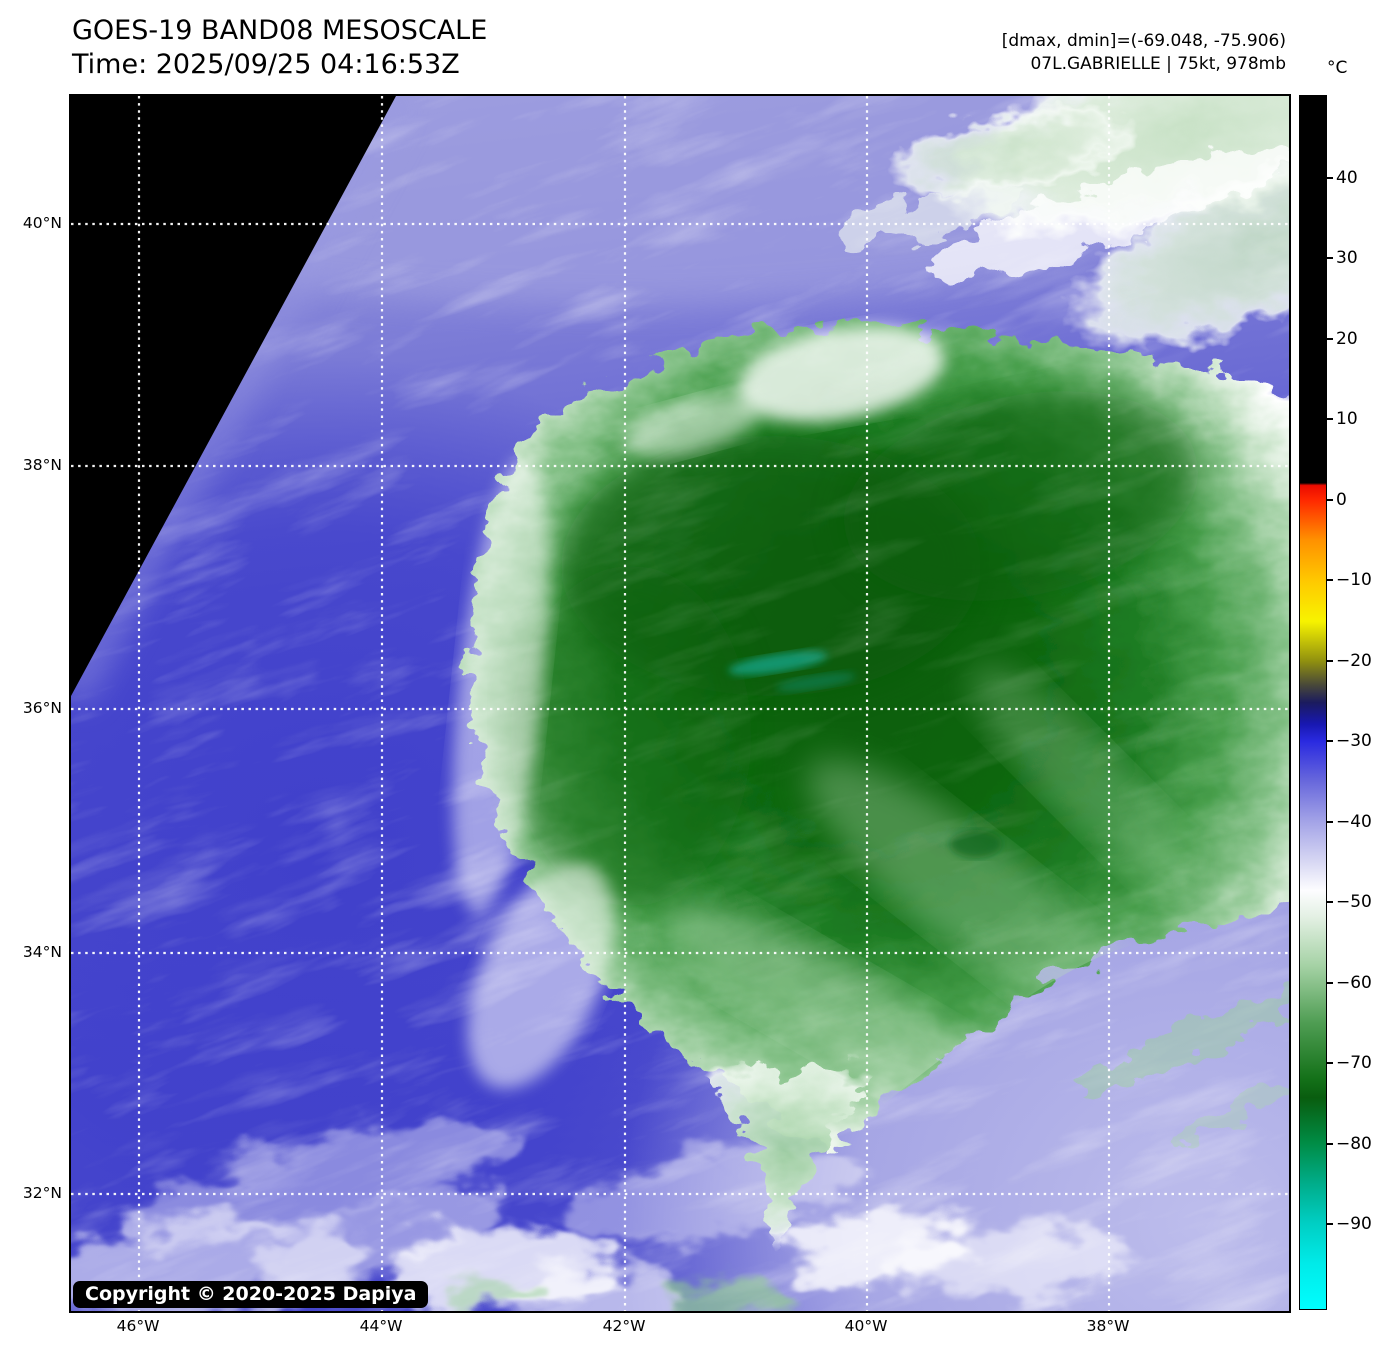 The width and height of the screenshot is (1389, 1359). I want to click on lon-label: 44°W, so click(381, 1326).